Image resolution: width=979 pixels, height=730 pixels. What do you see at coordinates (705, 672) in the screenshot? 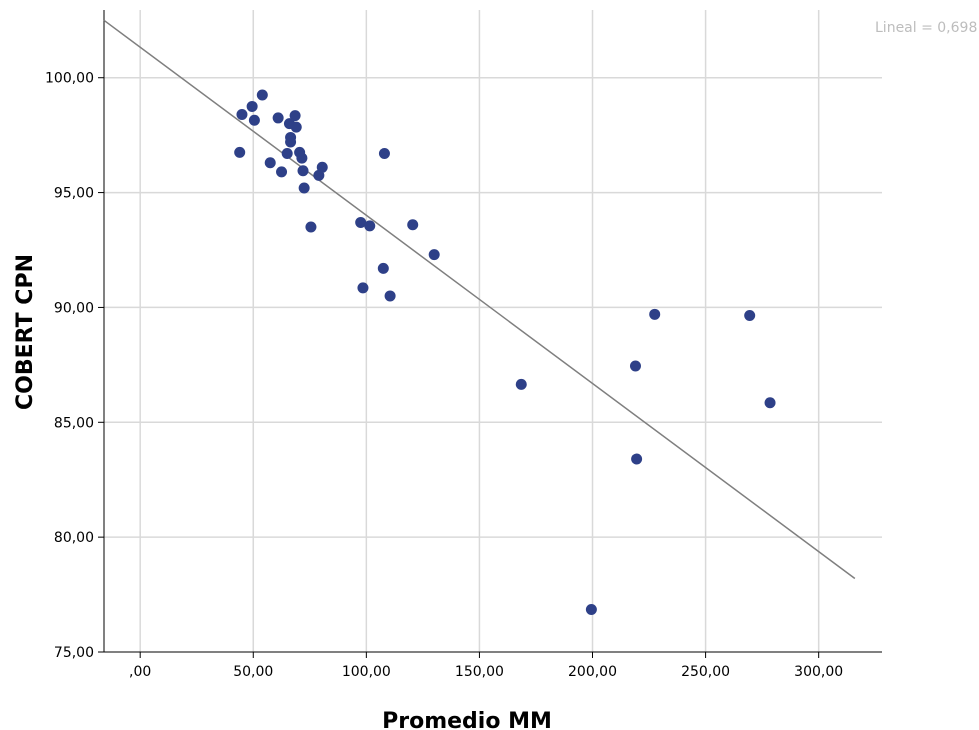
I see `x-tick-label: 250,00` at bounding box center [705, 672].